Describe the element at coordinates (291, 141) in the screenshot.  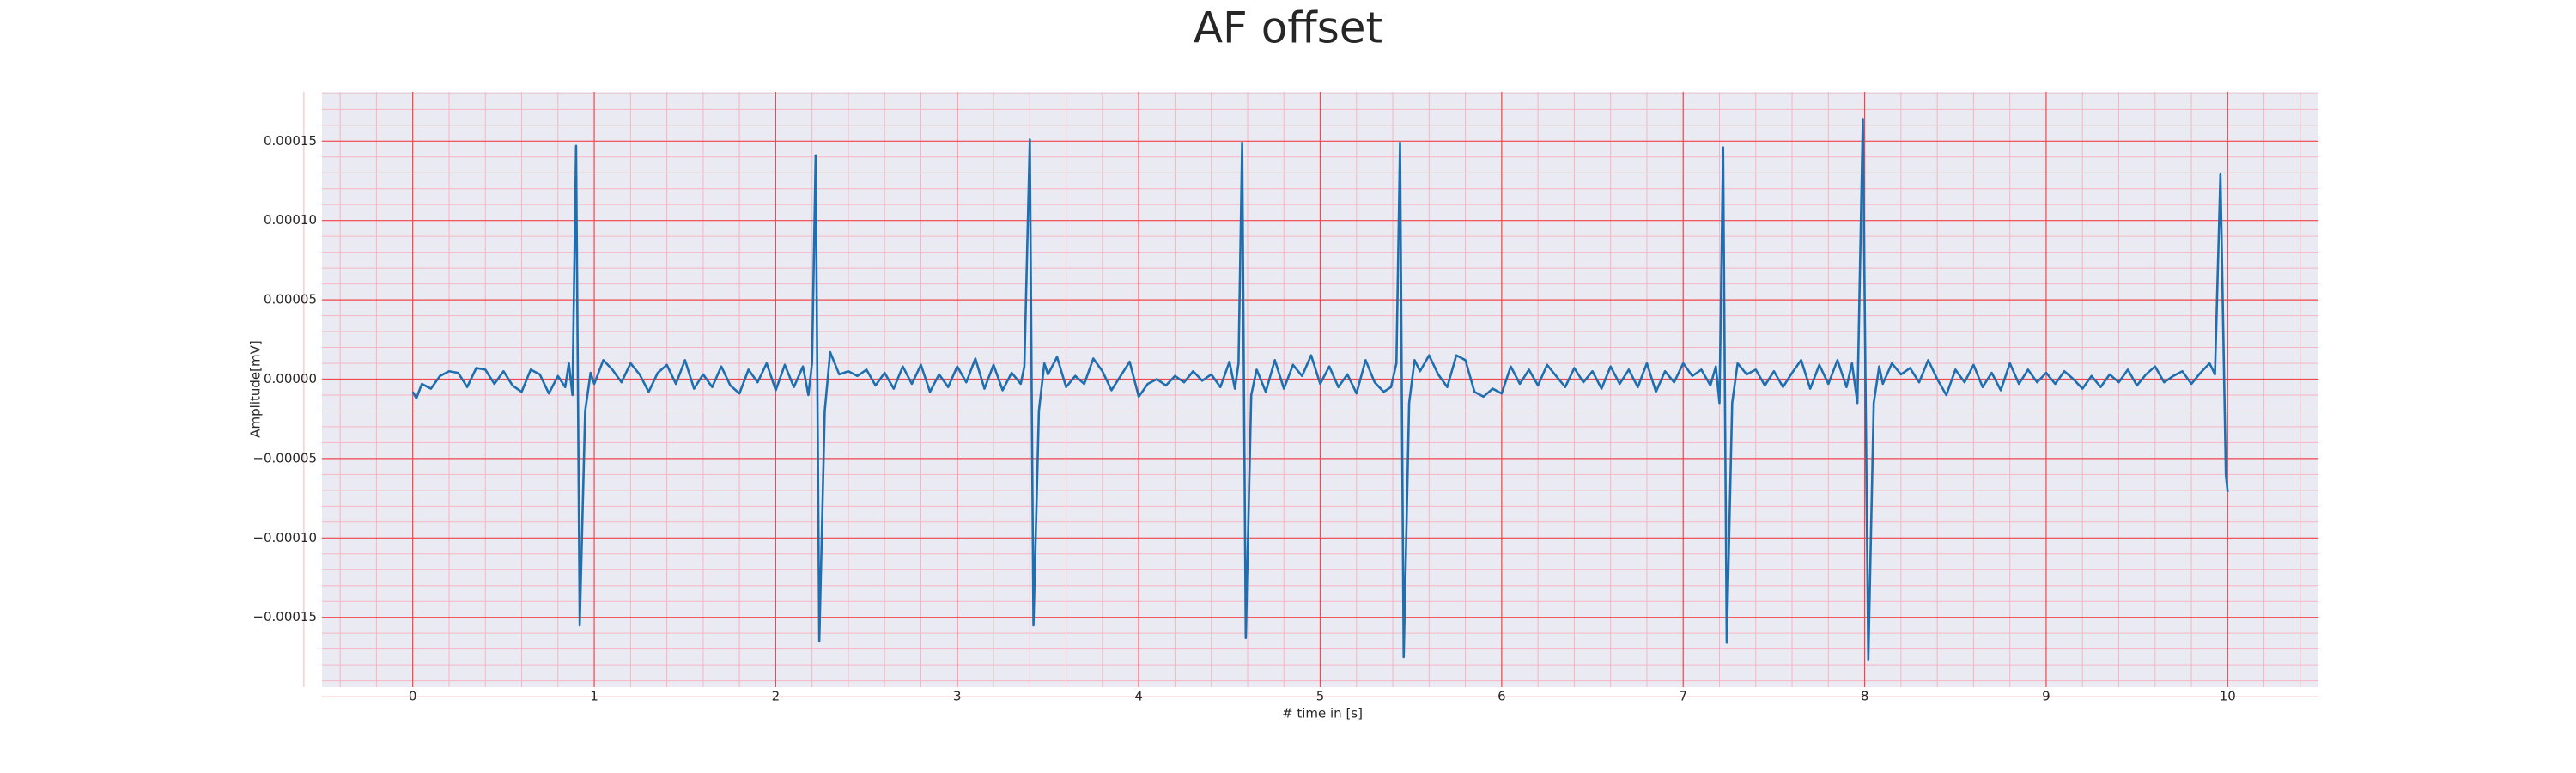
I see `y-tick-label: 0.00015` at that location.